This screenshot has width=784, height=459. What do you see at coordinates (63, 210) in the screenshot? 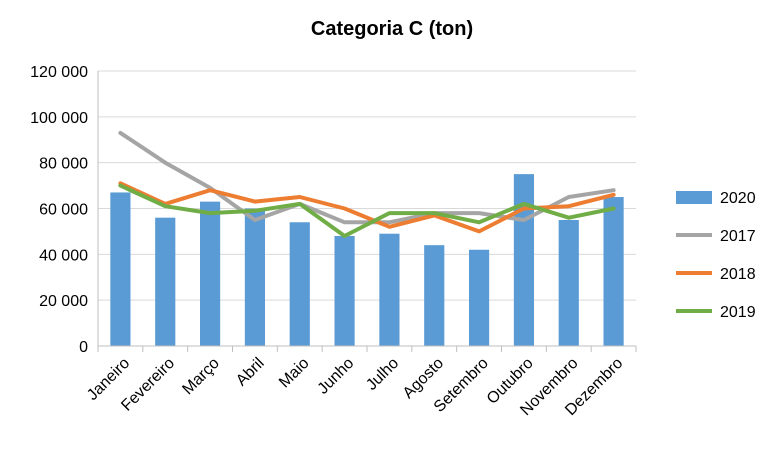
I see `y-tick-label: 60 000` at bounding box center [63, 210].